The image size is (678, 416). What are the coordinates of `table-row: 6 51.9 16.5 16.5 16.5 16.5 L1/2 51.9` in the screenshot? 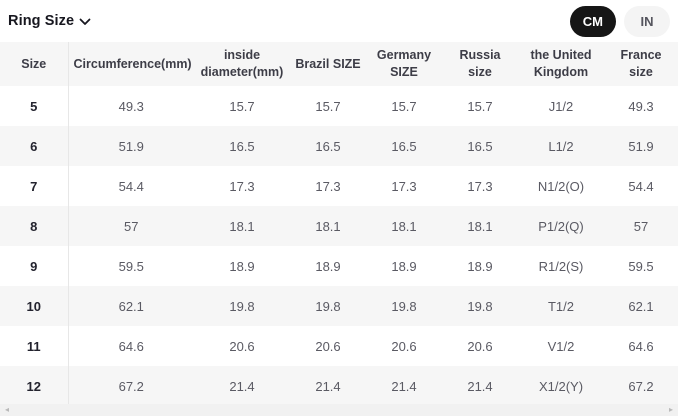 It's located at (339, 146).